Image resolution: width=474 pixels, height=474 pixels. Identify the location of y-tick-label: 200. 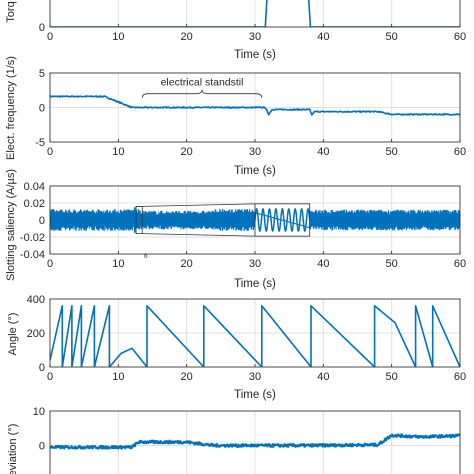
(36, 334).